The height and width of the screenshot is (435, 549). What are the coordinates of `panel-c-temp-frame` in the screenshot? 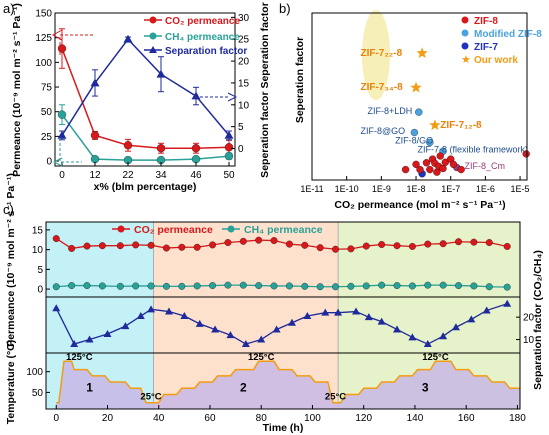 It's located at (283, 381).